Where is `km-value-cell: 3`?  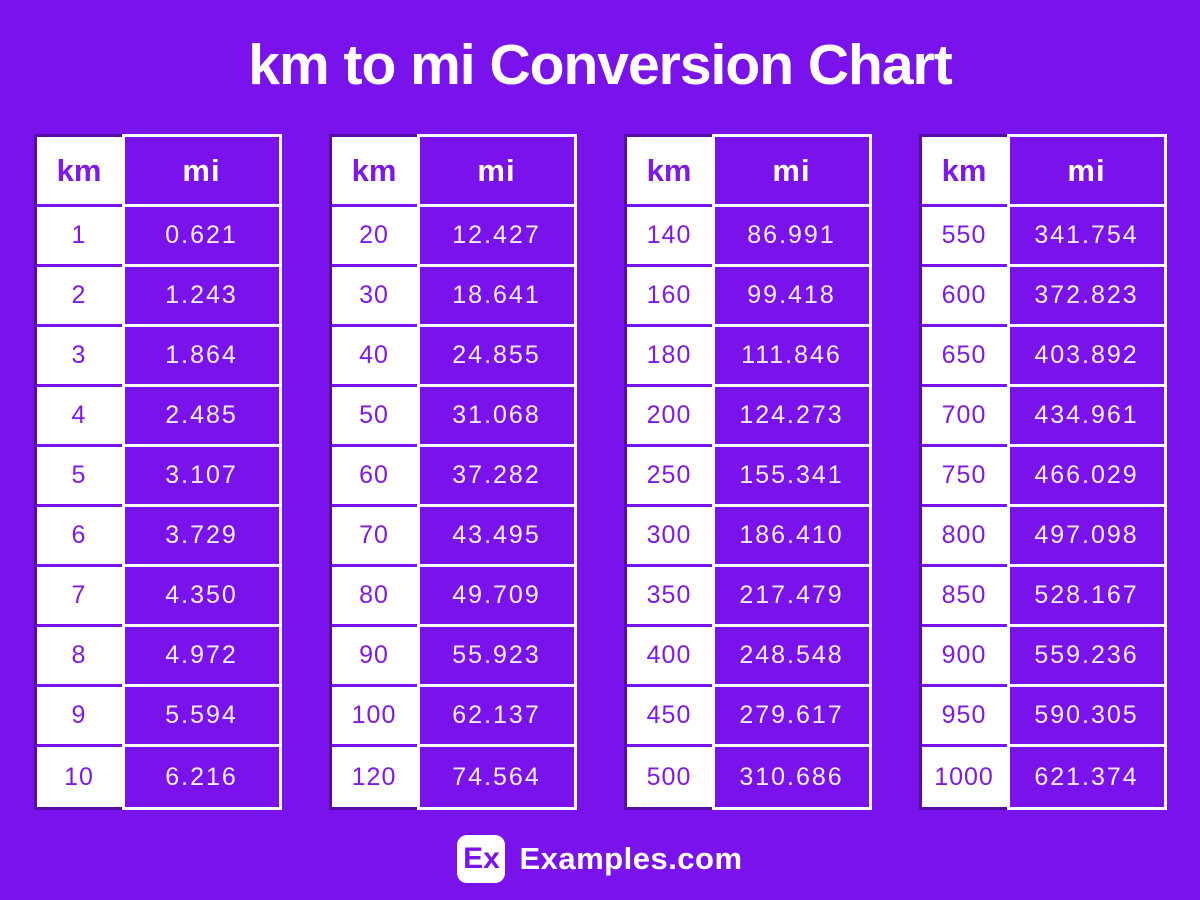 km-value-cell: 3 is located at coordinates (79, 357).